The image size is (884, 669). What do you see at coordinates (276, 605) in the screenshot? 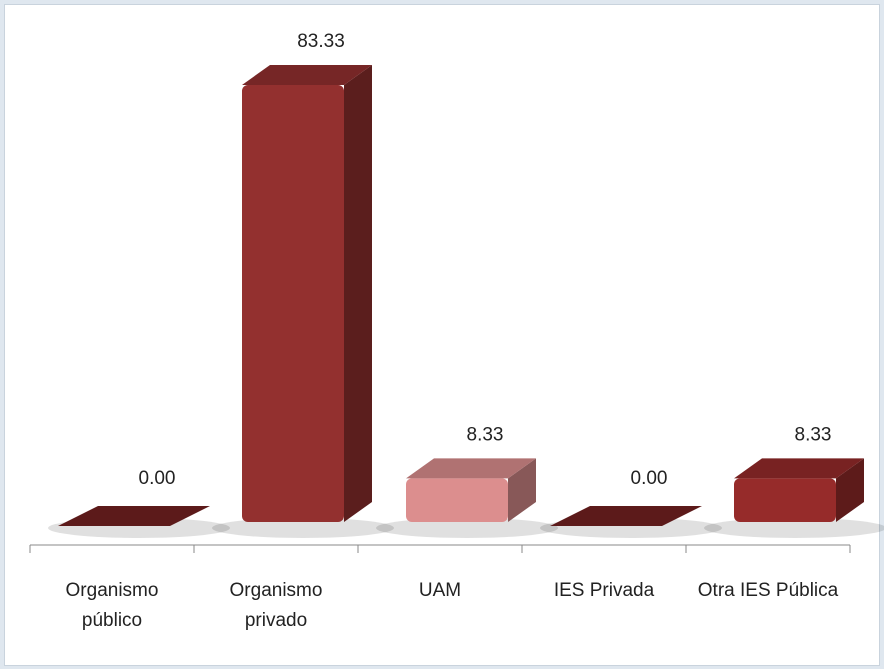
I see `x-tick-label: Organismo privado` at bounding box center [276, 605].